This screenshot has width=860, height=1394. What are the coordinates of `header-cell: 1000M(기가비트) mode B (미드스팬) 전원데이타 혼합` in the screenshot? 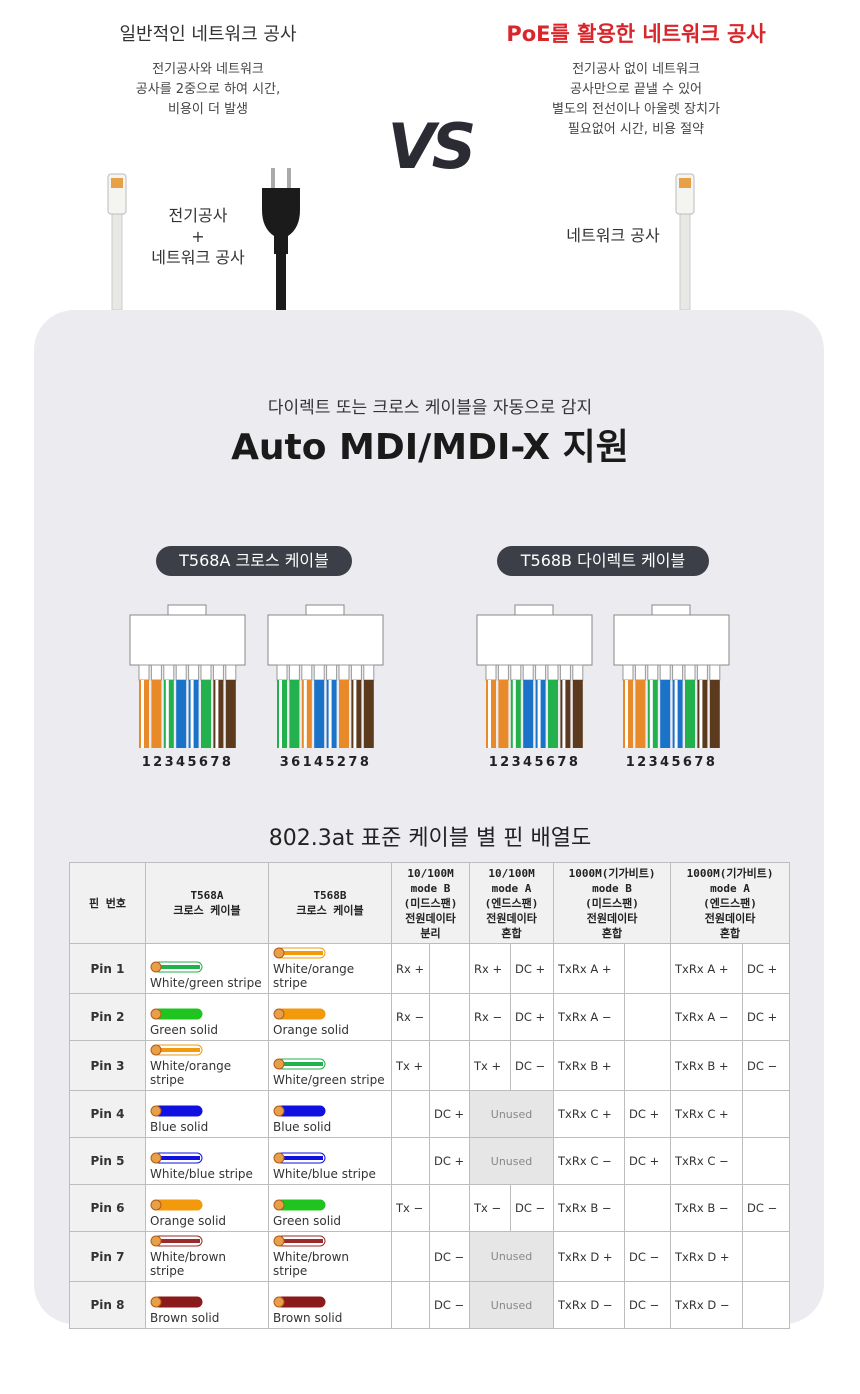 It's located at (612, 903).